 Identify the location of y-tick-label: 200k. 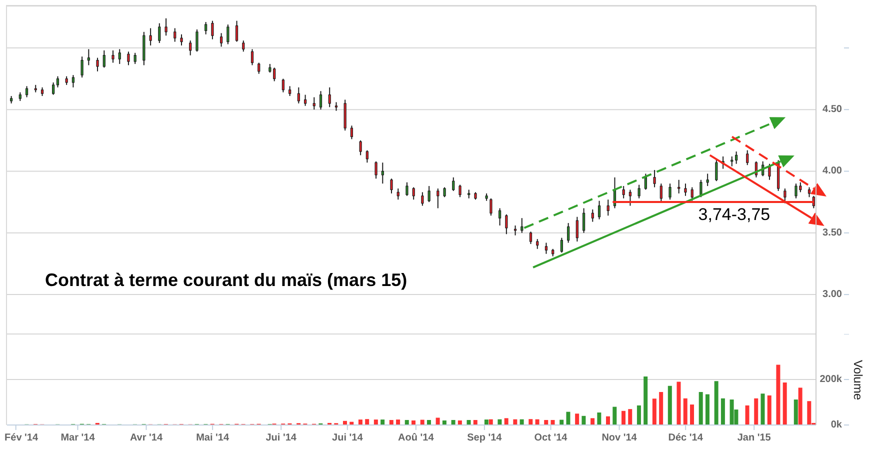
(831, 379).